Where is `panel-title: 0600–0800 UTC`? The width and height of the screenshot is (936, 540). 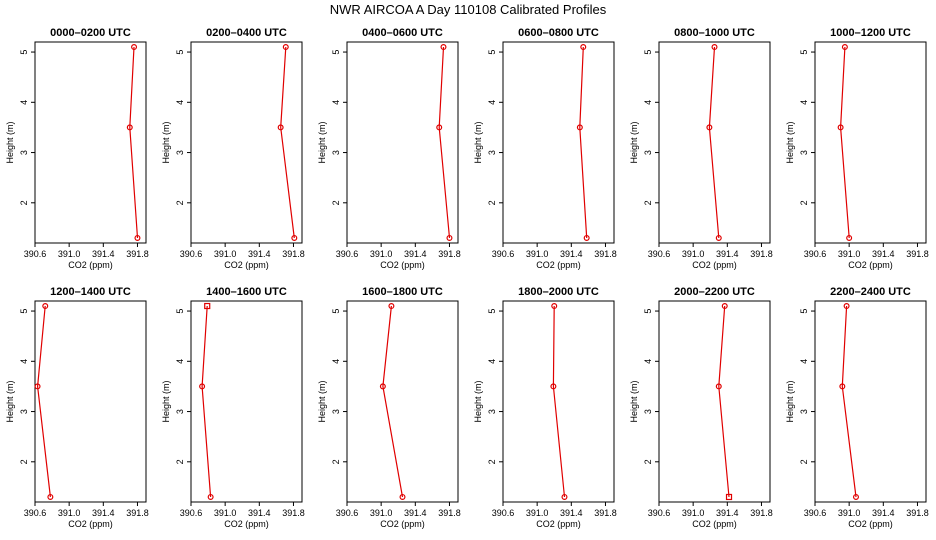
panel-title: 0600–0800 UTC is located at coordinates (558, 33).